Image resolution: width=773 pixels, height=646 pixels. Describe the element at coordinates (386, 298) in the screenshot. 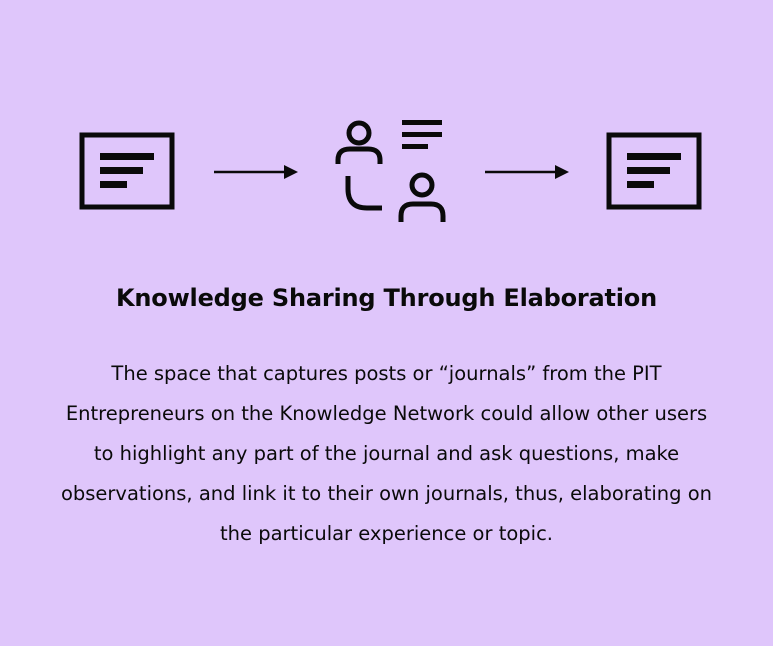

I see `card-title: Knowledge Sharing Through Elaboration` at that location.